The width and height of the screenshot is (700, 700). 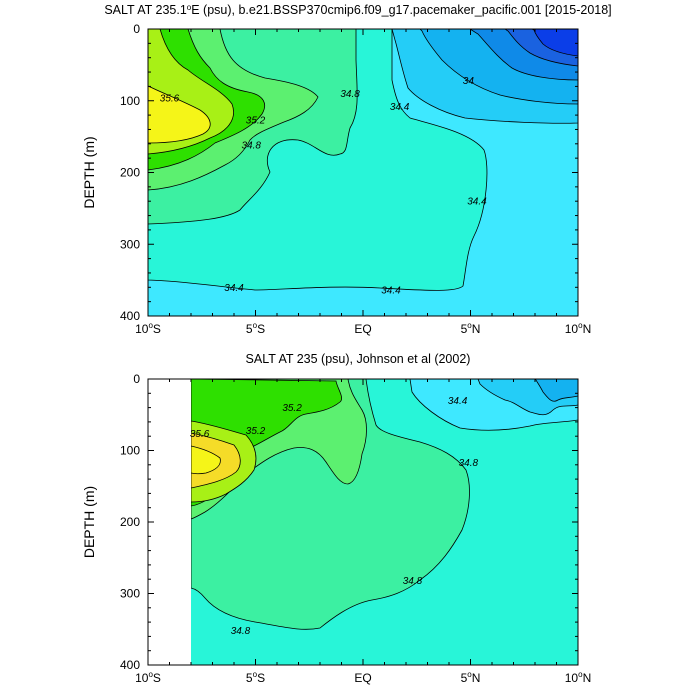 I want to click on panel-2-contour-labels: 35.6 35.2 35.2 34.4 34.8 34.8 34.8, so click(x=334, y=516).